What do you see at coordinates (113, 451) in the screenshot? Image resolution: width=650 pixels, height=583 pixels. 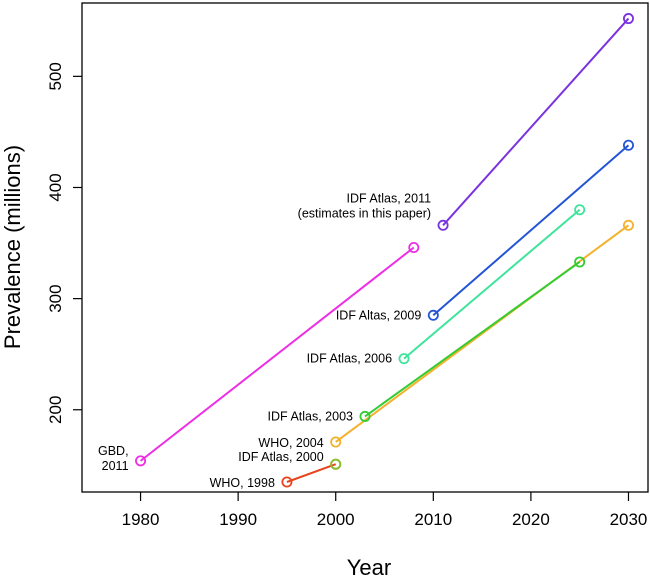 I see `series-label: GBD,` at bounding box center [113, 451].